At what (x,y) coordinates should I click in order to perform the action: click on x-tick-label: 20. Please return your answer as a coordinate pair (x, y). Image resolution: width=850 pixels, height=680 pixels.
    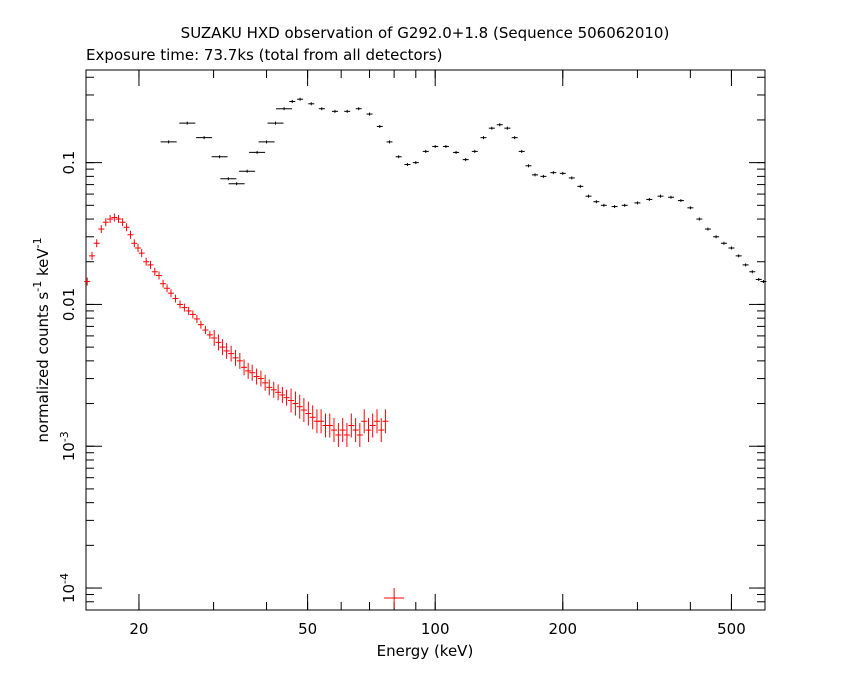
    Looking at the image, I should click on (138, 629).